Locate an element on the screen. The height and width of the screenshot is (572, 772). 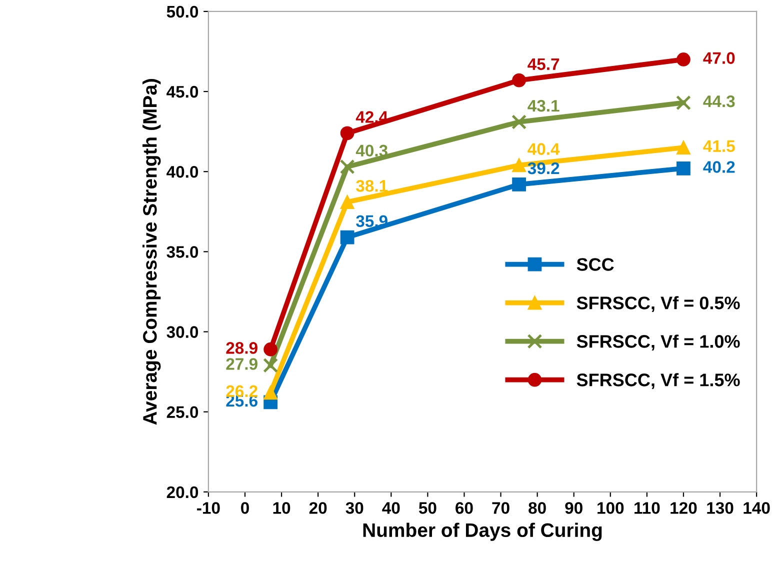
y-tick-label: 45.0 is located at coordinates (182, 92).